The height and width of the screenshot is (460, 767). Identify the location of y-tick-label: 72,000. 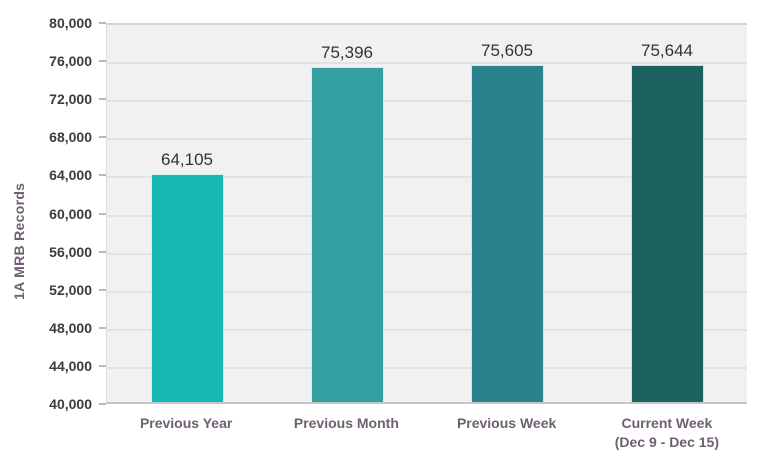
(70, 99).